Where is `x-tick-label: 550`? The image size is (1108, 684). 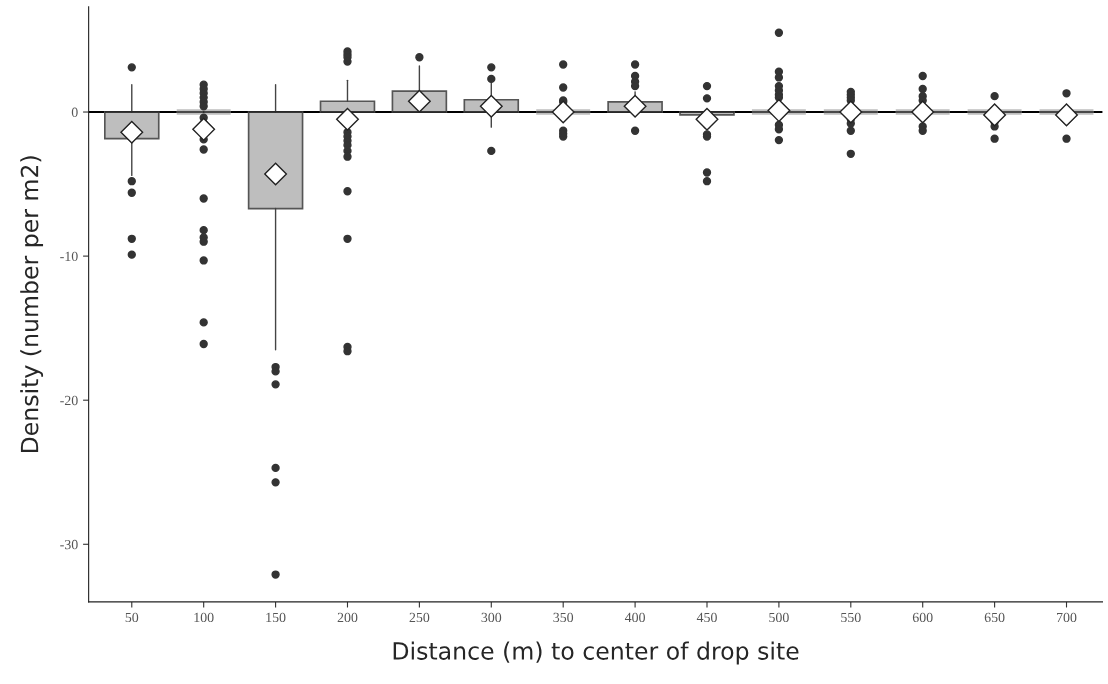
x-tick-label: 550 is located at coordinates (851, 617).